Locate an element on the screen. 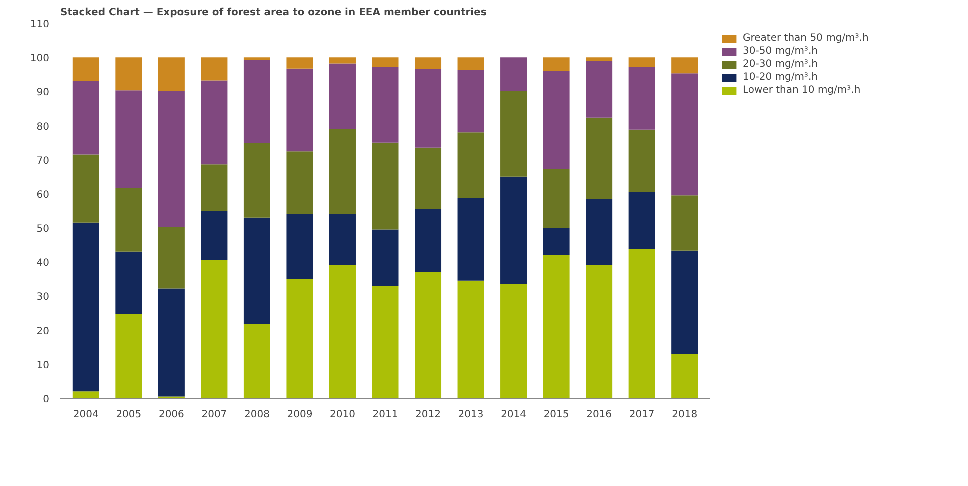 This screenshot has width=968, height=486. y-tick-label: 10 is located at coordinates (43, 366).